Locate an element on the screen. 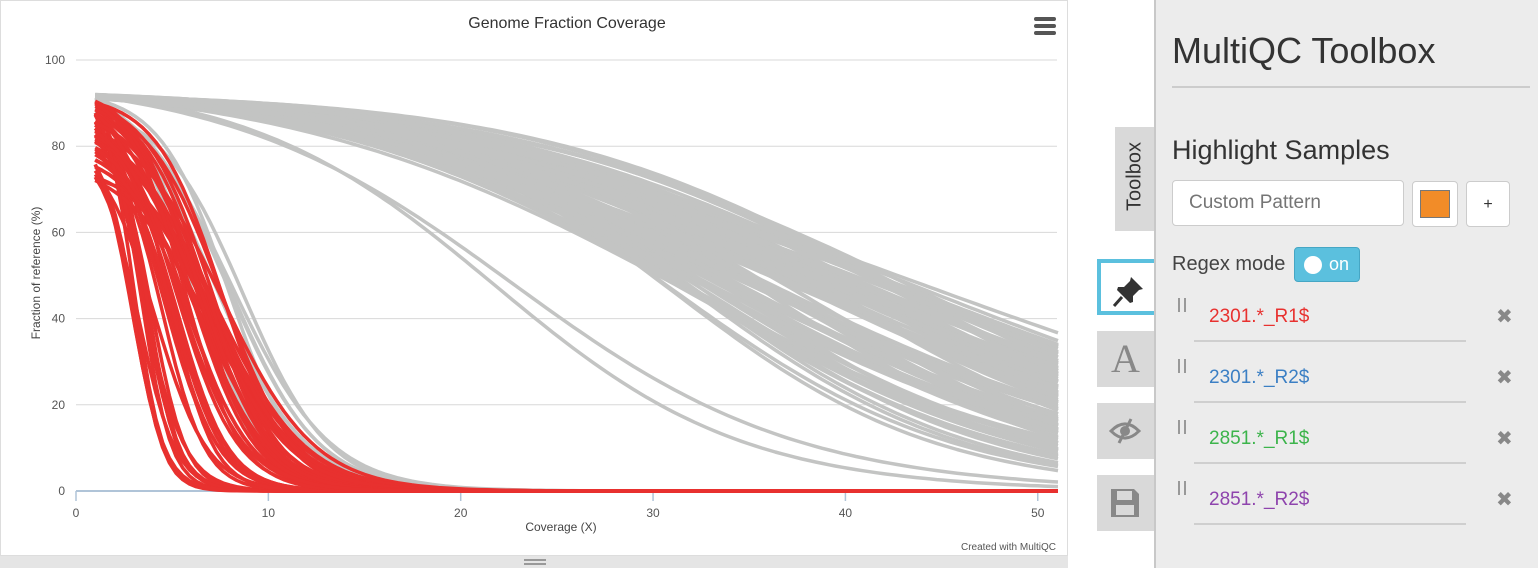 Image resolution: width=1538 pixels, height=568 pixels. regex-mode-toggle: on is located at coordinates (1327, 264).